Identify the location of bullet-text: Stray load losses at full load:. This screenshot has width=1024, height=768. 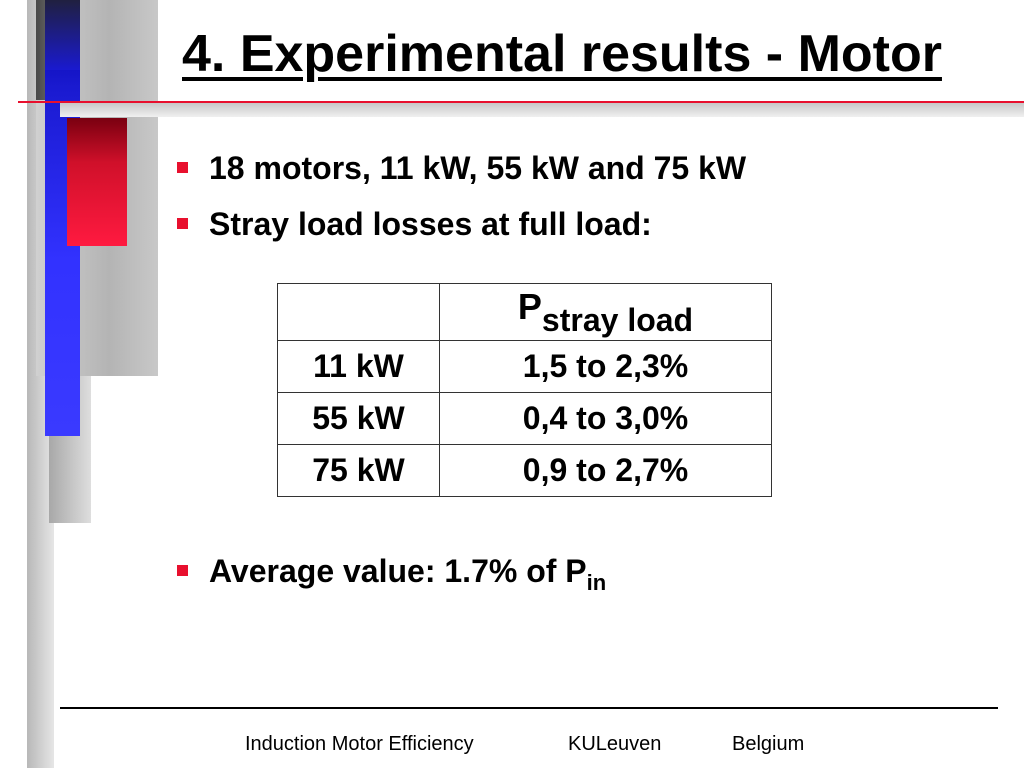
(430, 224).